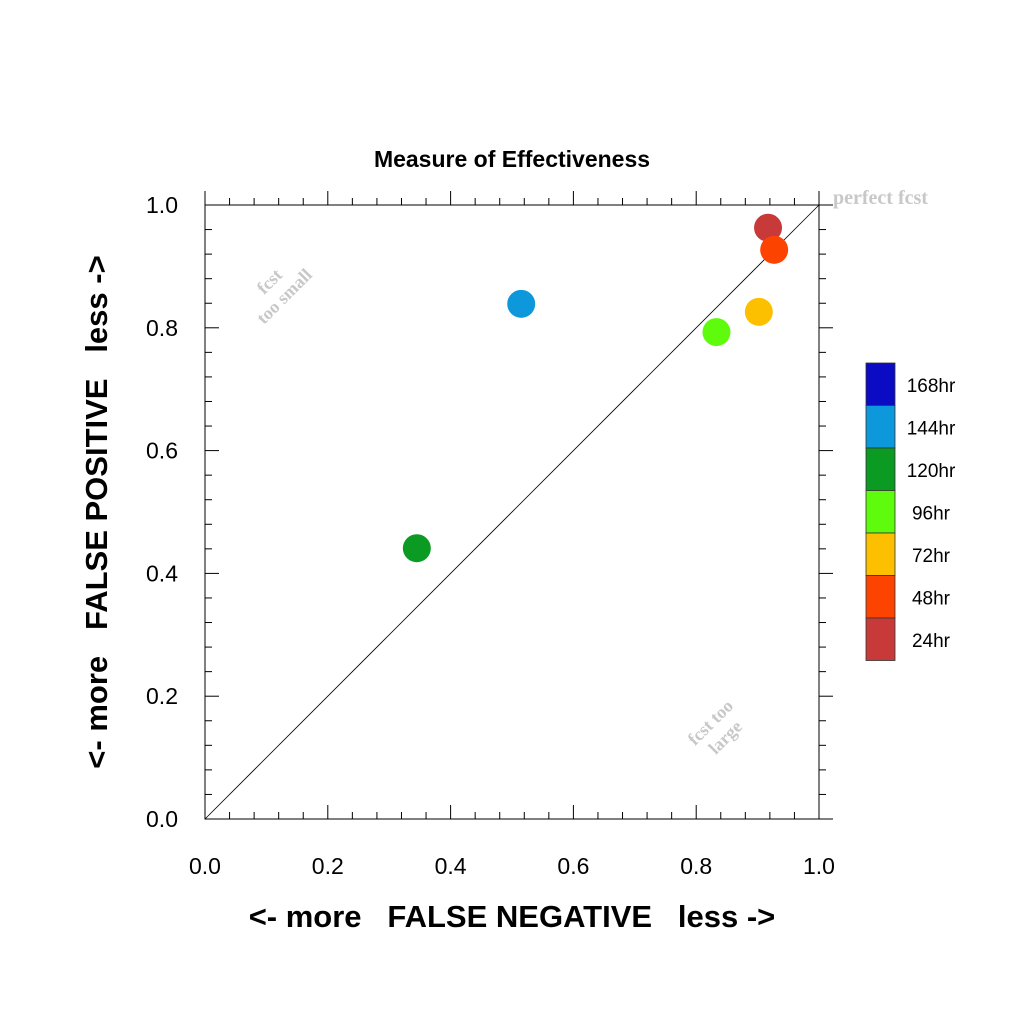 The height and width of the screenshot is (1024, 1024). What do you see at coordinates (931, 514) in the screenshot?
I see `legend-label-96hr: 96hr` at bounding box center [931, 514].